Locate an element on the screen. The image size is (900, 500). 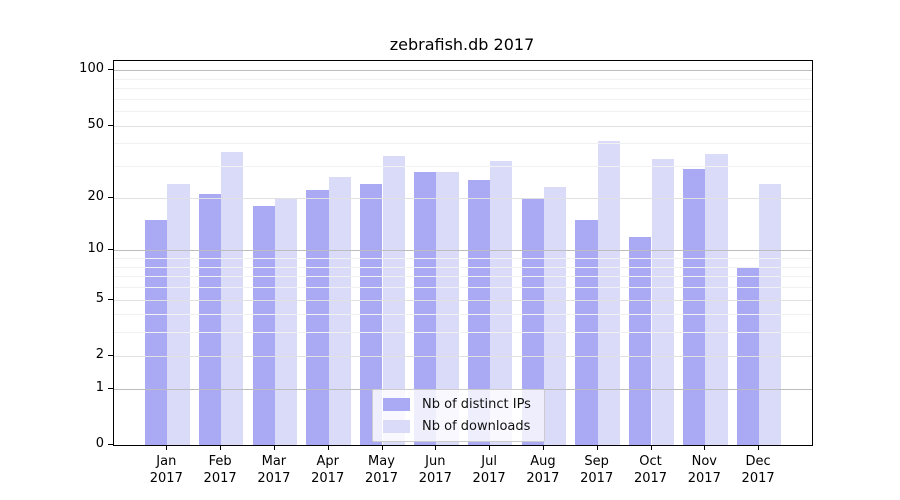
x-tick-label-may: May 2017 is located at coordinates (381, 470).